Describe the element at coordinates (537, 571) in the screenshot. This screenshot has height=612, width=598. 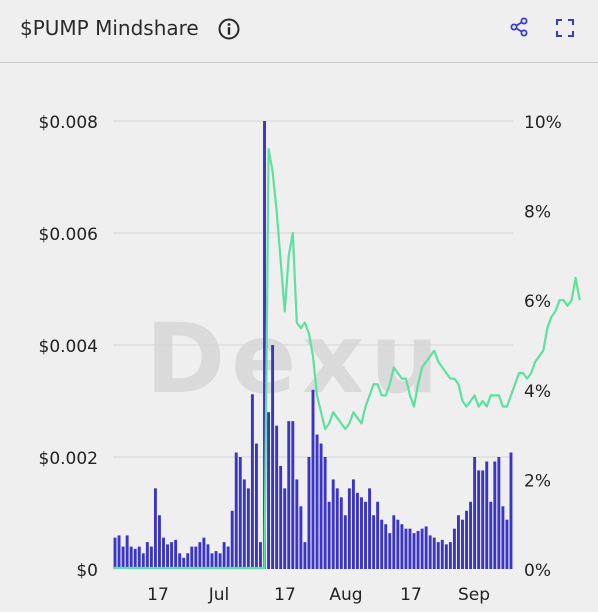
I see `y-right-tick-label: 0%` at that location.